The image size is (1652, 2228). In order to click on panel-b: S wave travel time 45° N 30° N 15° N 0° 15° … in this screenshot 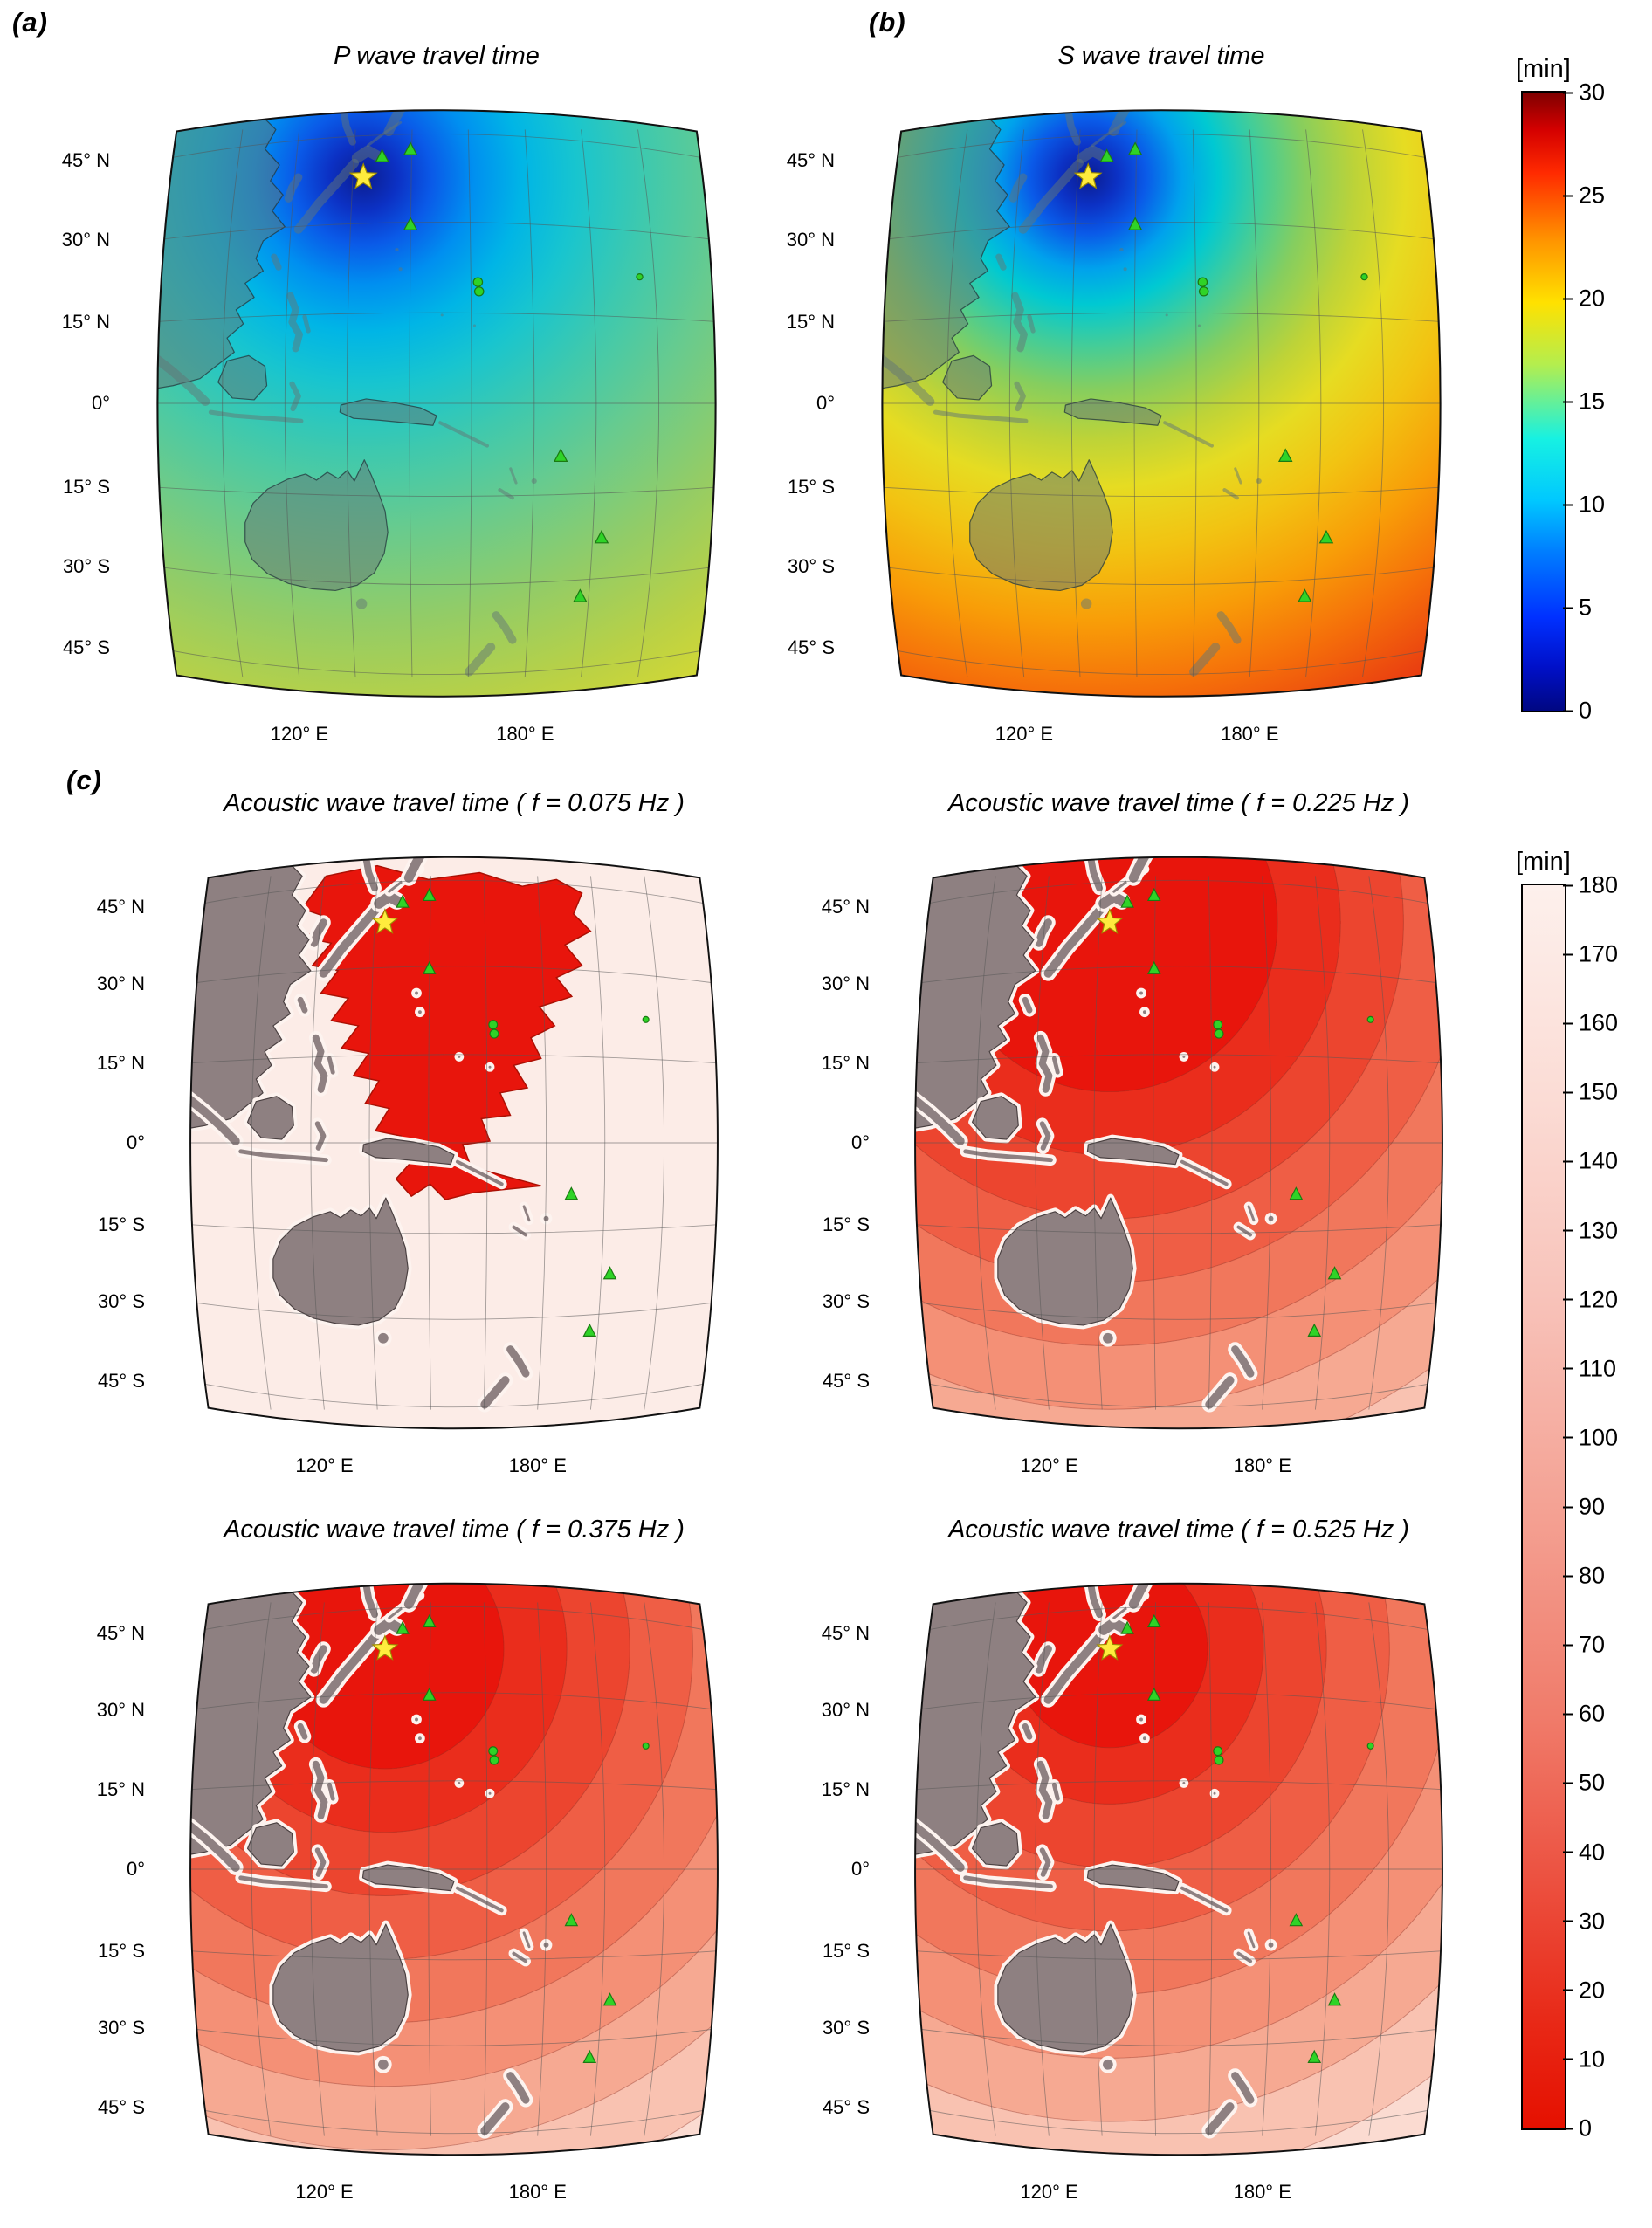, I will do `click(1132, 391)`.